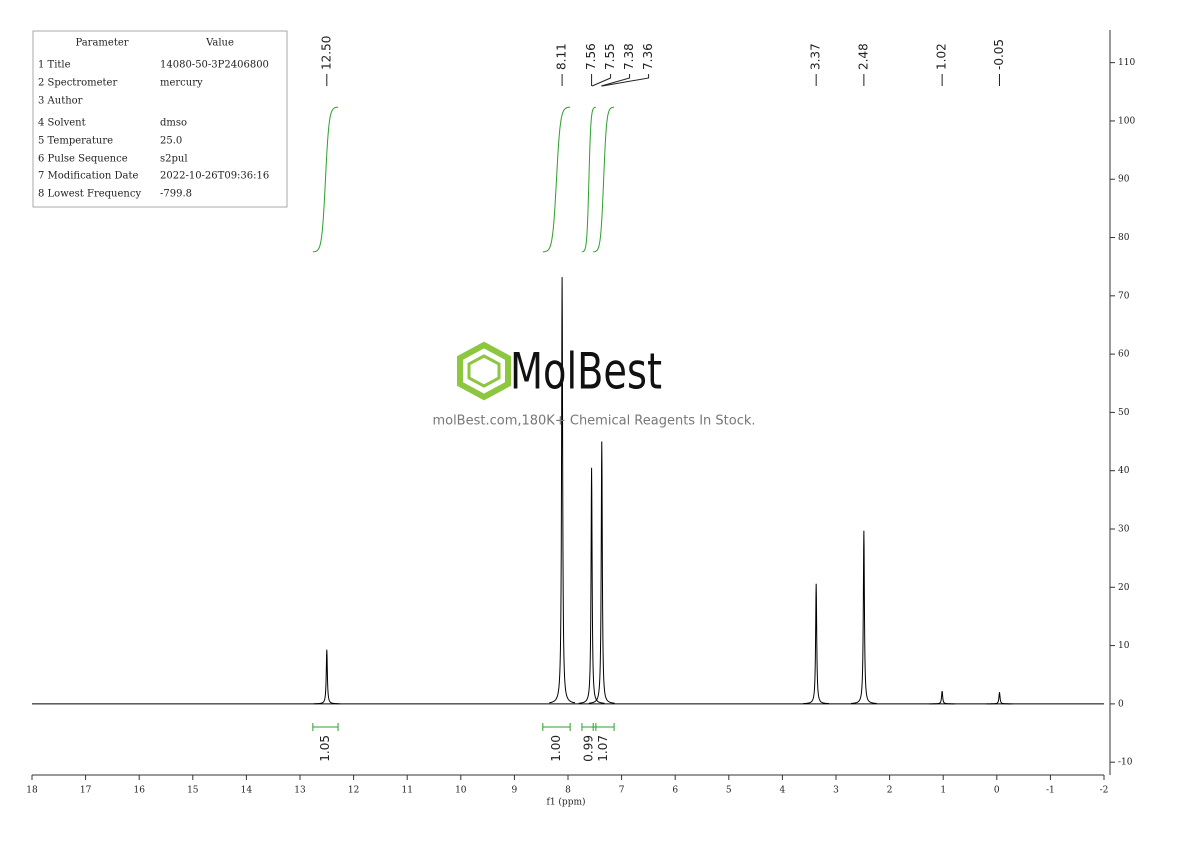 The image size is (1190, 841). I want to click on peak-label: 12.50, so click(326, 53).